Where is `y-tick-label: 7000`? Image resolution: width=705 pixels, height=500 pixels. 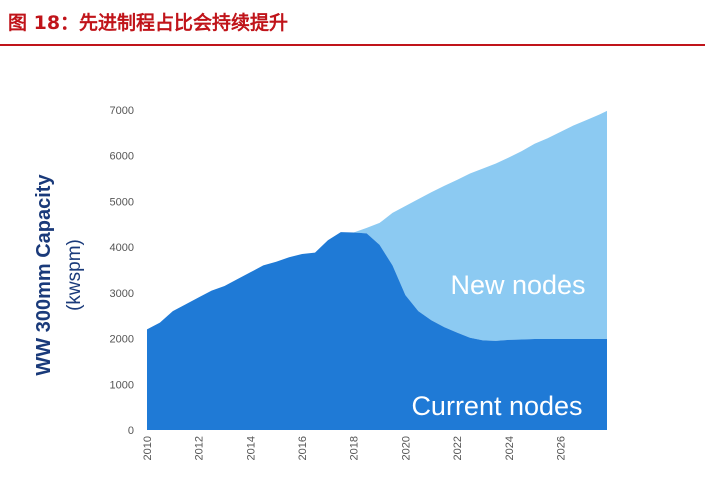 y-tick-label: 7000 is located at coordinates (122, 111).